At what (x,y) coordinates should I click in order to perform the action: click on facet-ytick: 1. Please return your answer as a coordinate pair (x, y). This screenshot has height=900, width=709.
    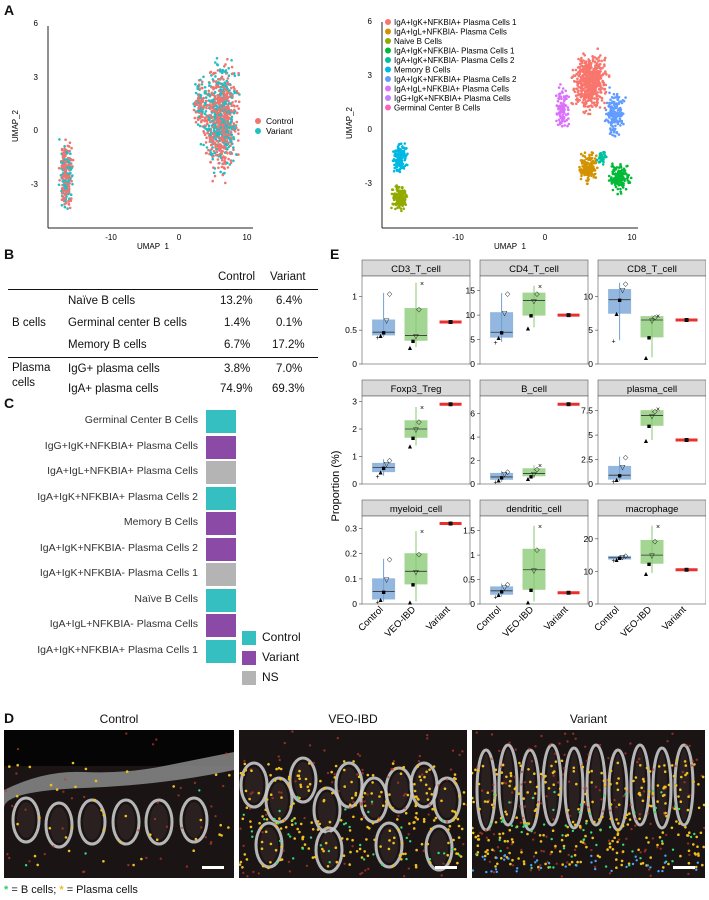
    Looking at the image, I should click on (354, 457).